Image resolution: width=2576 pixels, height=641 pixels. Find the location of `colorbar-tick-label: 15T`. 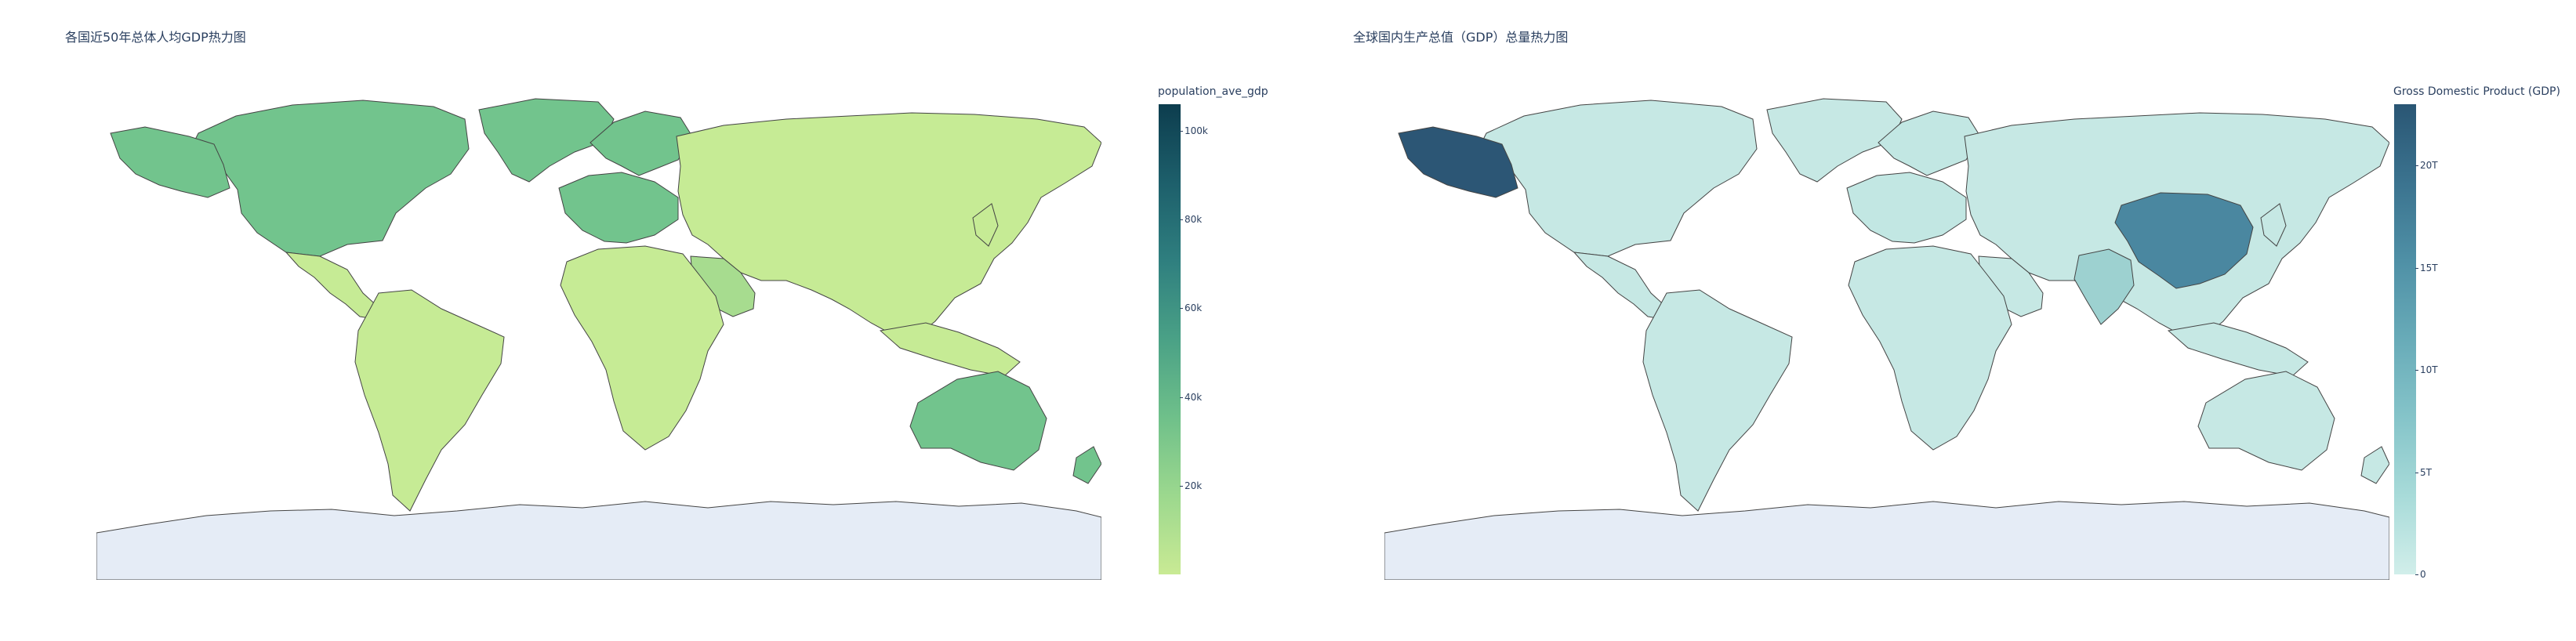

colorbar-tick-label: 15T is located at coordinates (2427, 267).